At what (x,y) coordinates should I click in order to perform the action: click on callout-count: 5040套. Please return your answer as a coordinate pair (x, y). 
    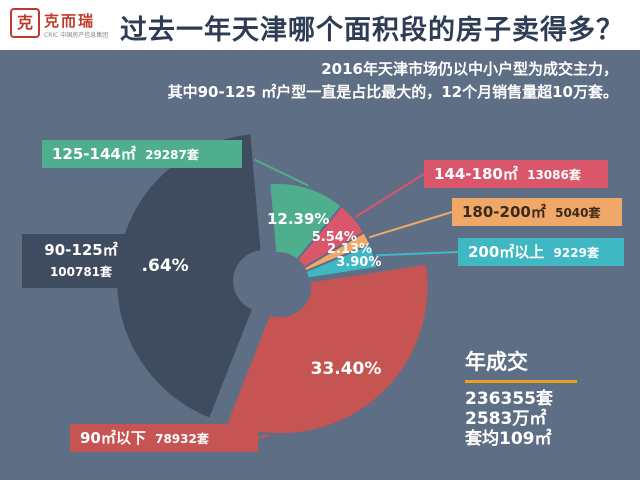
    Looking at the image, I should click on (578, 213).